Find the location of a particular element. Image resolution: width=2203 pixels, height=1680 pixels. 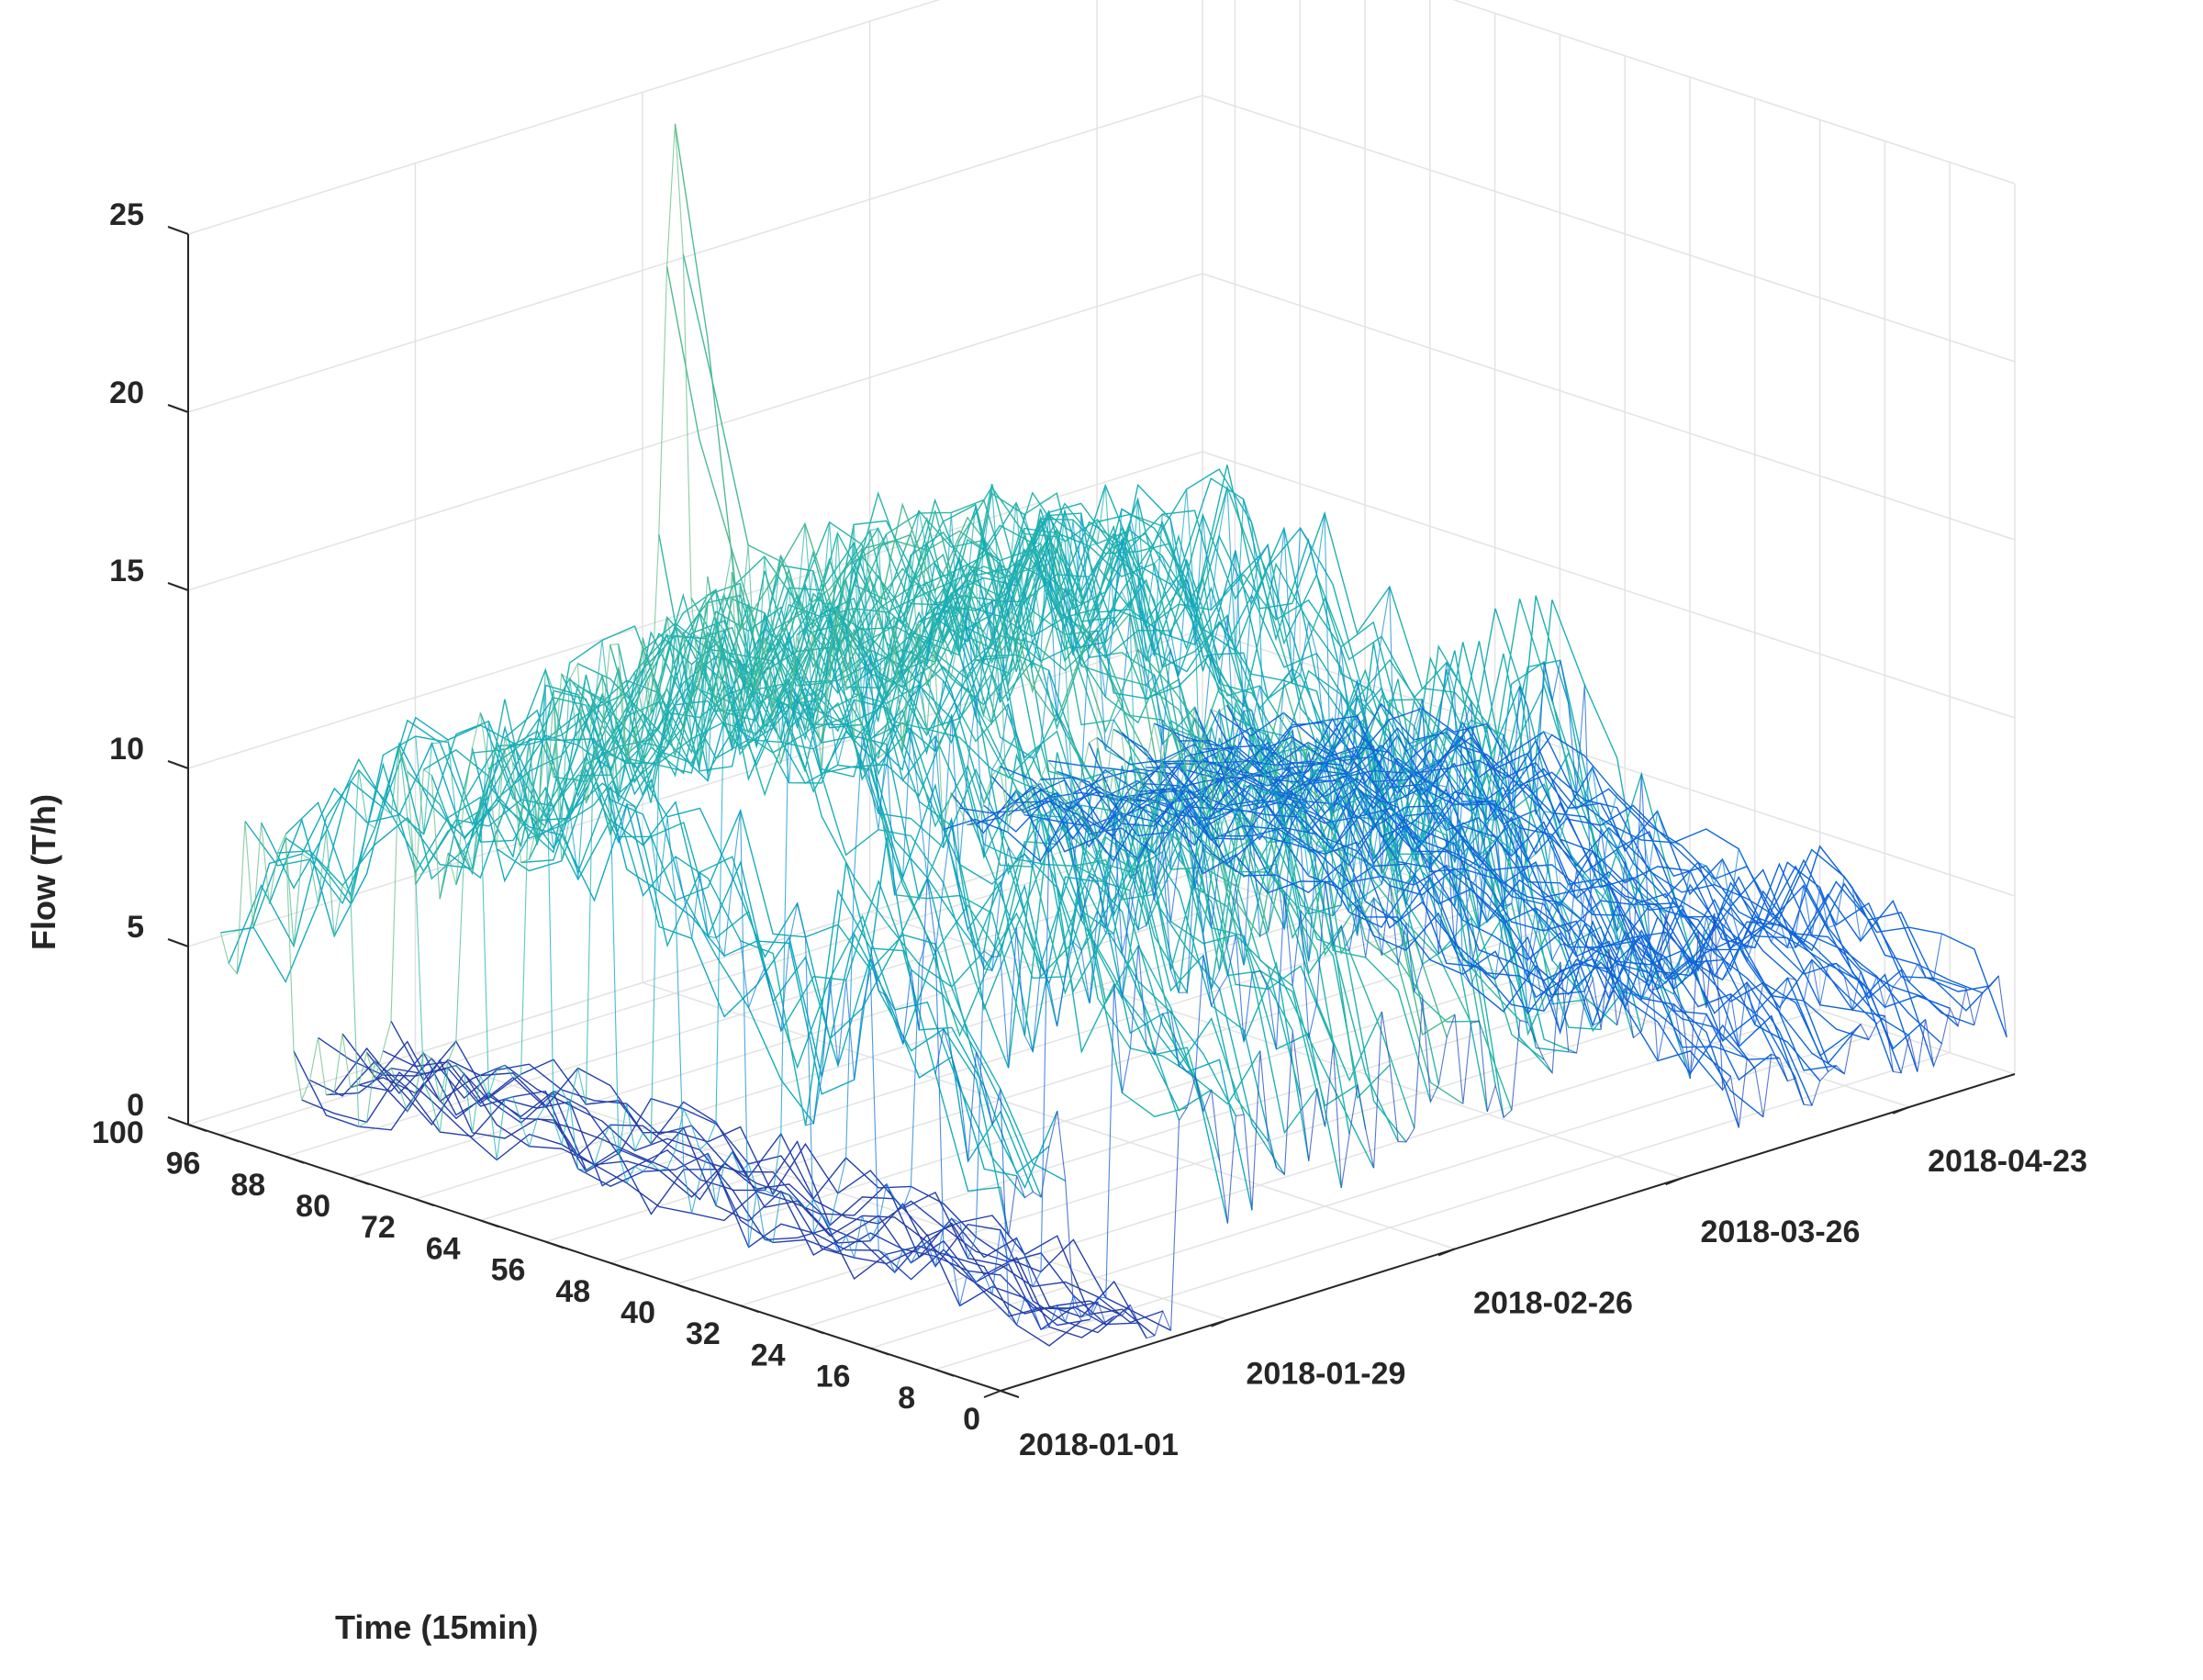

y-tick-label: 100 is located at coordinates (118, 1132).